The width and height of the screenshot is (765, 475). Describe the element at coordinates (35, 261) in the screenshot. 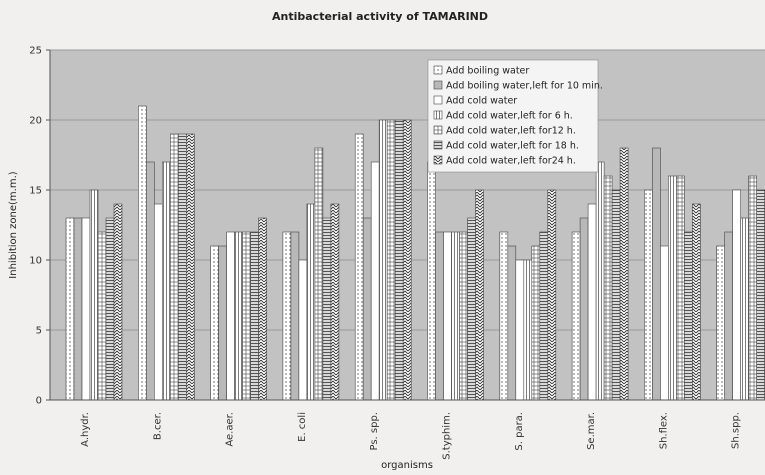

I see `y-tick-label: 10` at that location.